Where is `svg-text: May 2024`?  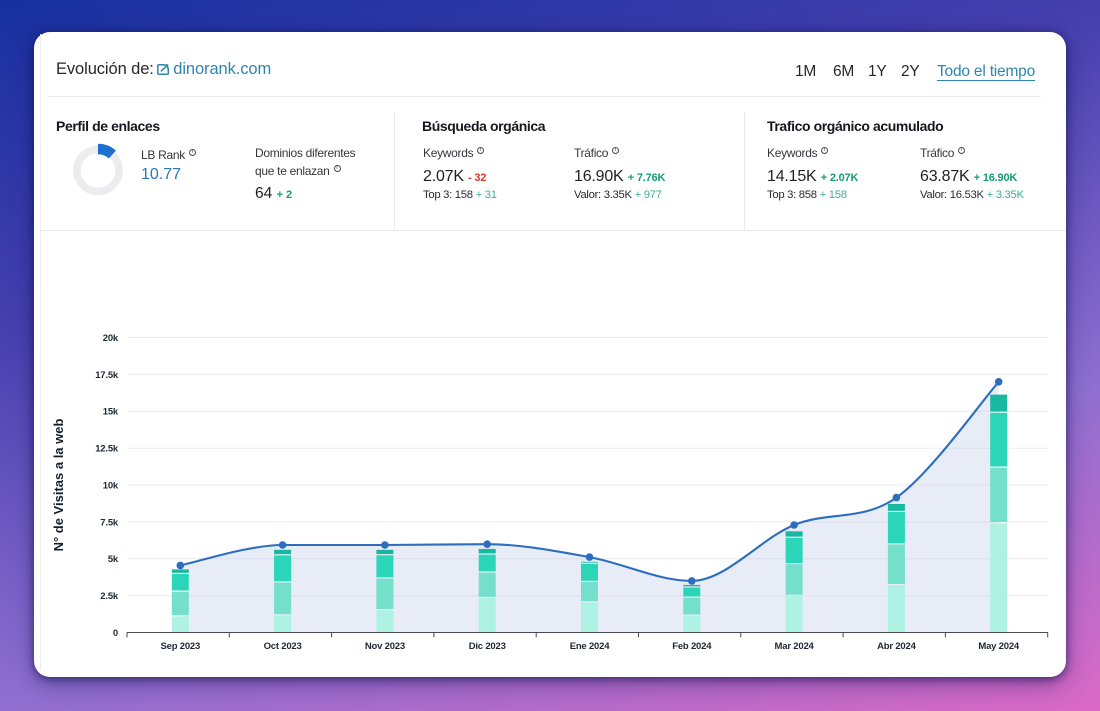
svg-text: May 2024 is located at coordinates (999, 646).